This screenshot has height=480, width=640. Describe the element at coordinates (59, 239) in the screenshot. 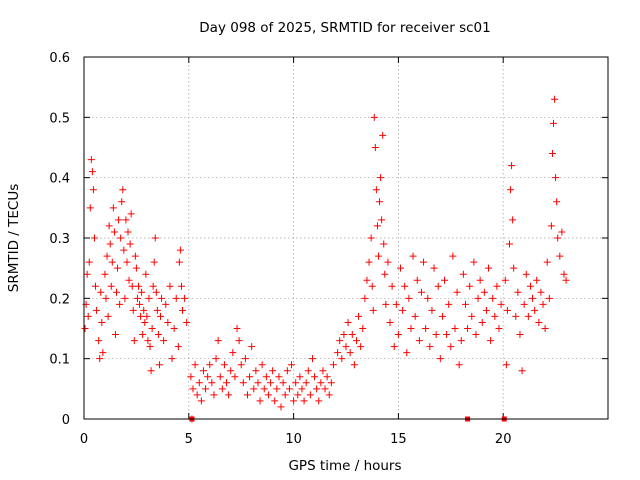

I see `y-tick-label: 0.3` at that location.